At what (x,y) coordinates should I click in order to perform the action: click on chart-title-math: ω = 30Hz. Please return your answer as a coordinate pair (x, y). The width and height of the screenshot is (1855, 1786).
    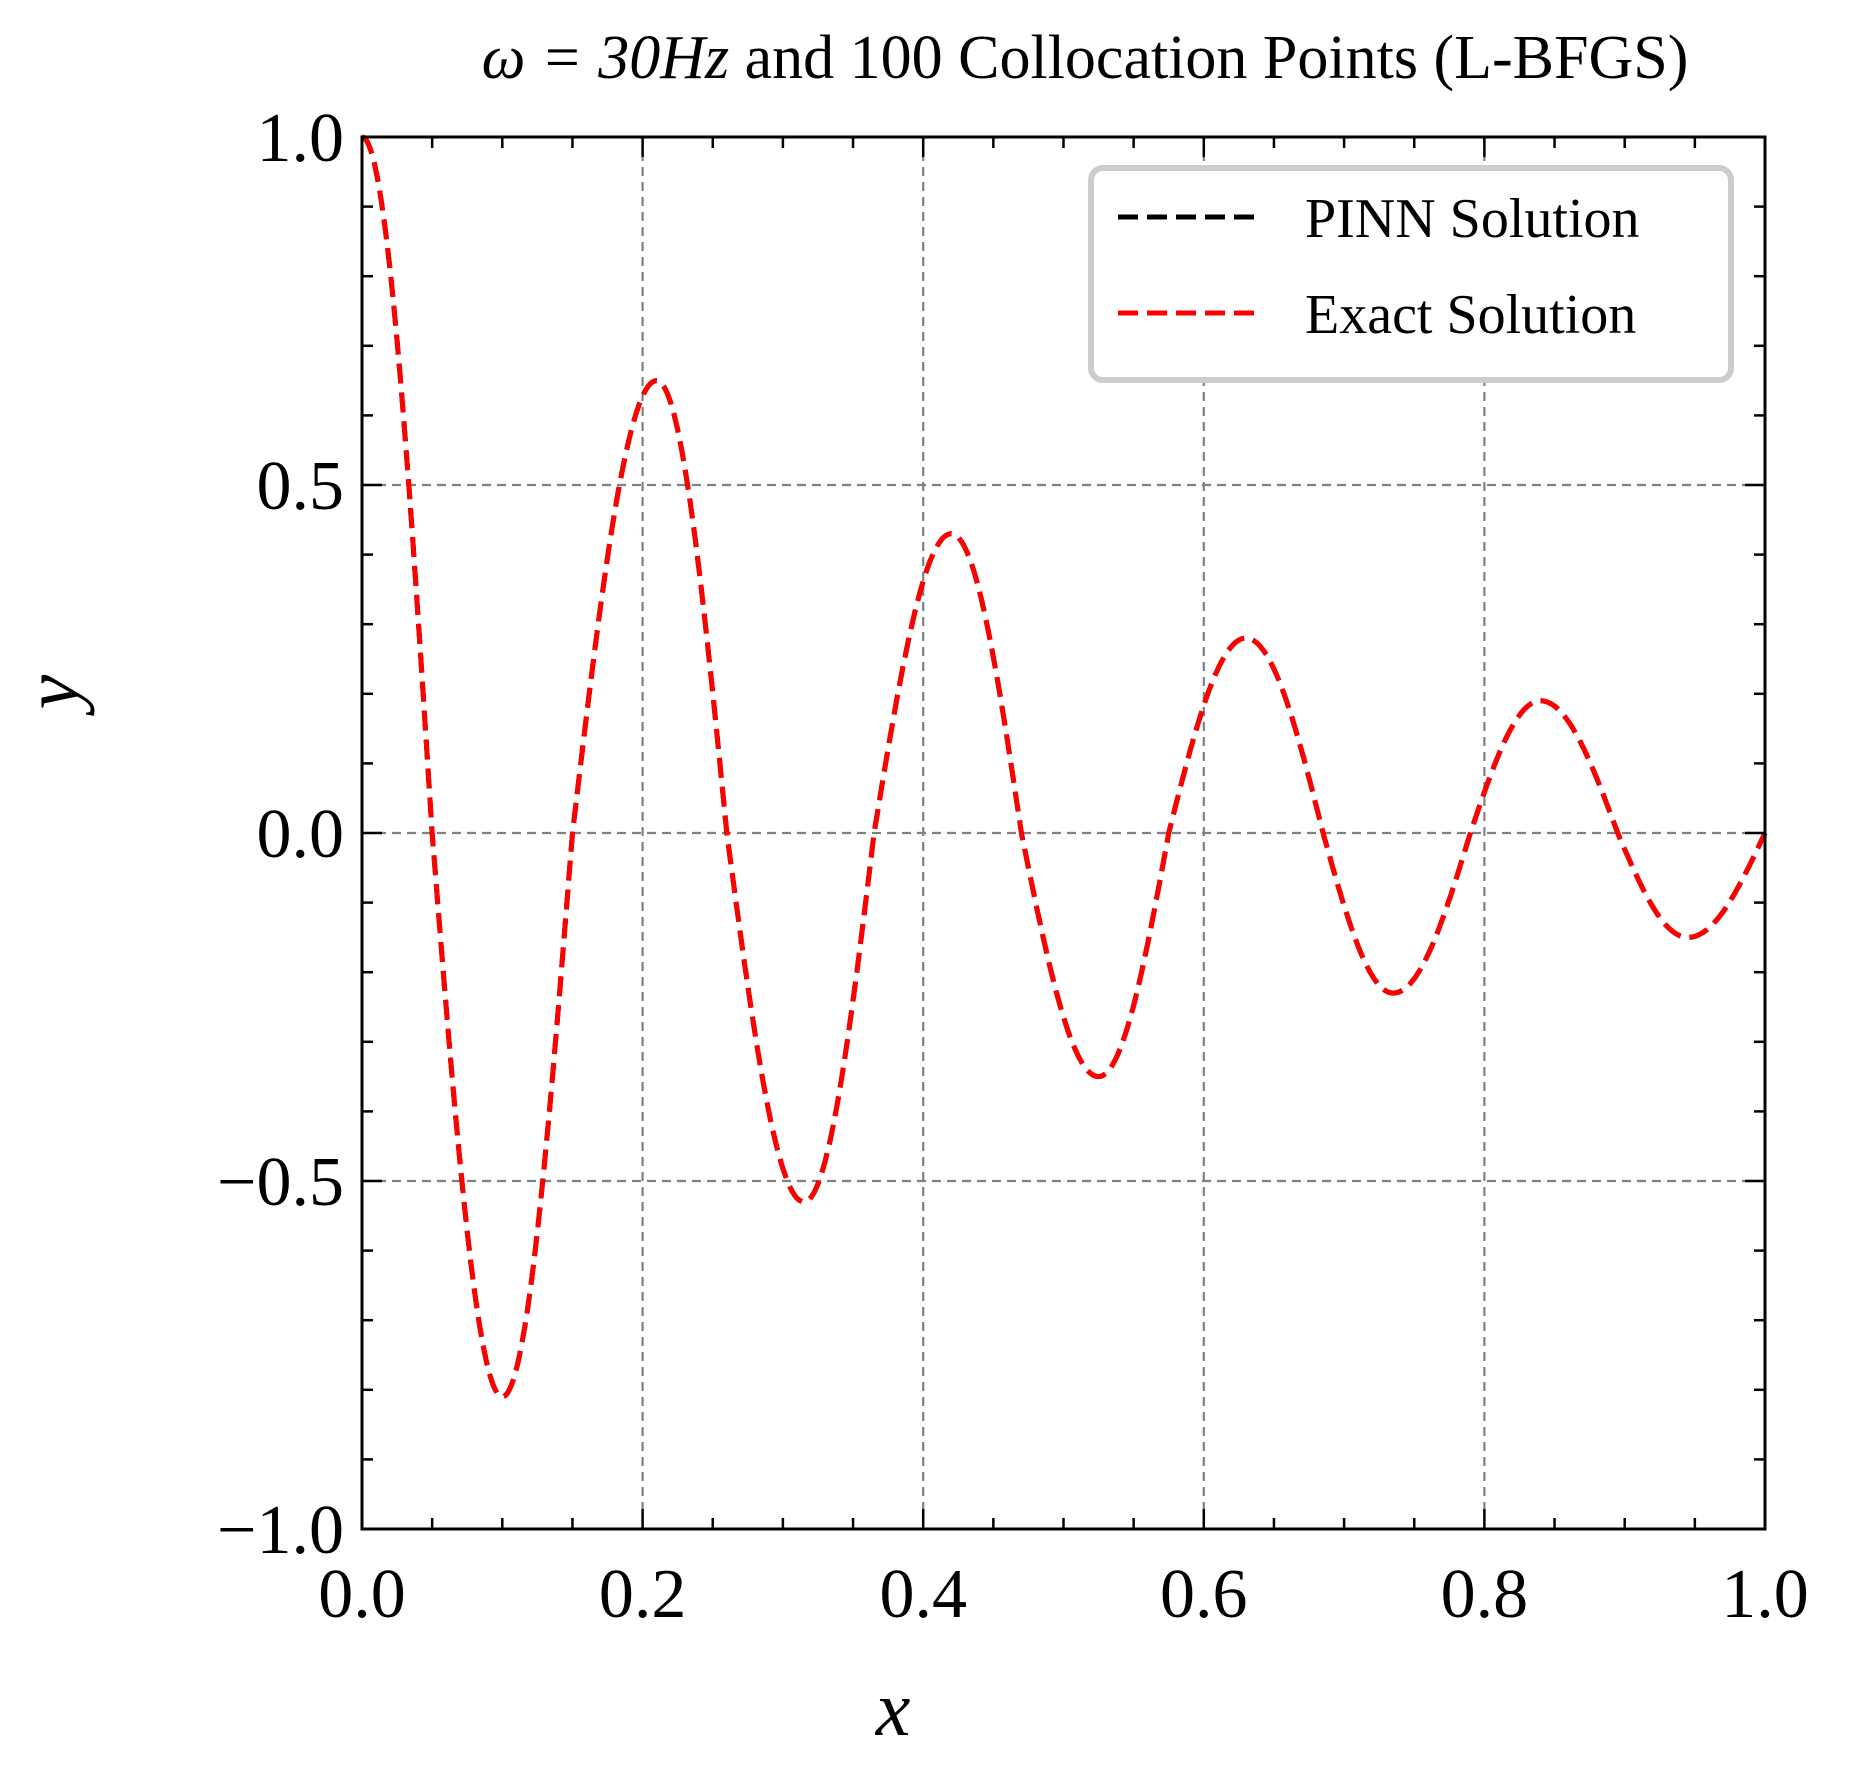
    Looking at the image, I should click on (606, 58).